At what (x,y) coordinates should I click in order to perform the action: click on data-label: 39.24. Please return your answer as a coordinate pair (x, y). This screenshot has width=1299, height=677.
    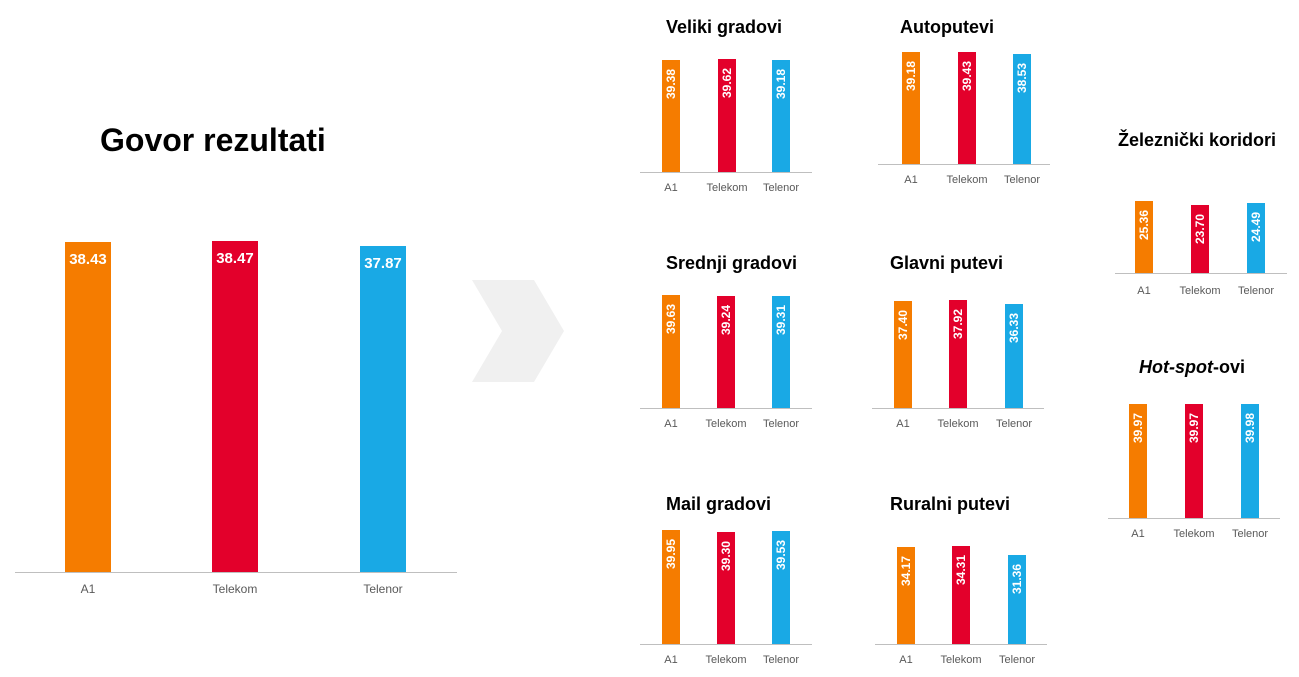
    Looking at the image, I should click on (726, 320).